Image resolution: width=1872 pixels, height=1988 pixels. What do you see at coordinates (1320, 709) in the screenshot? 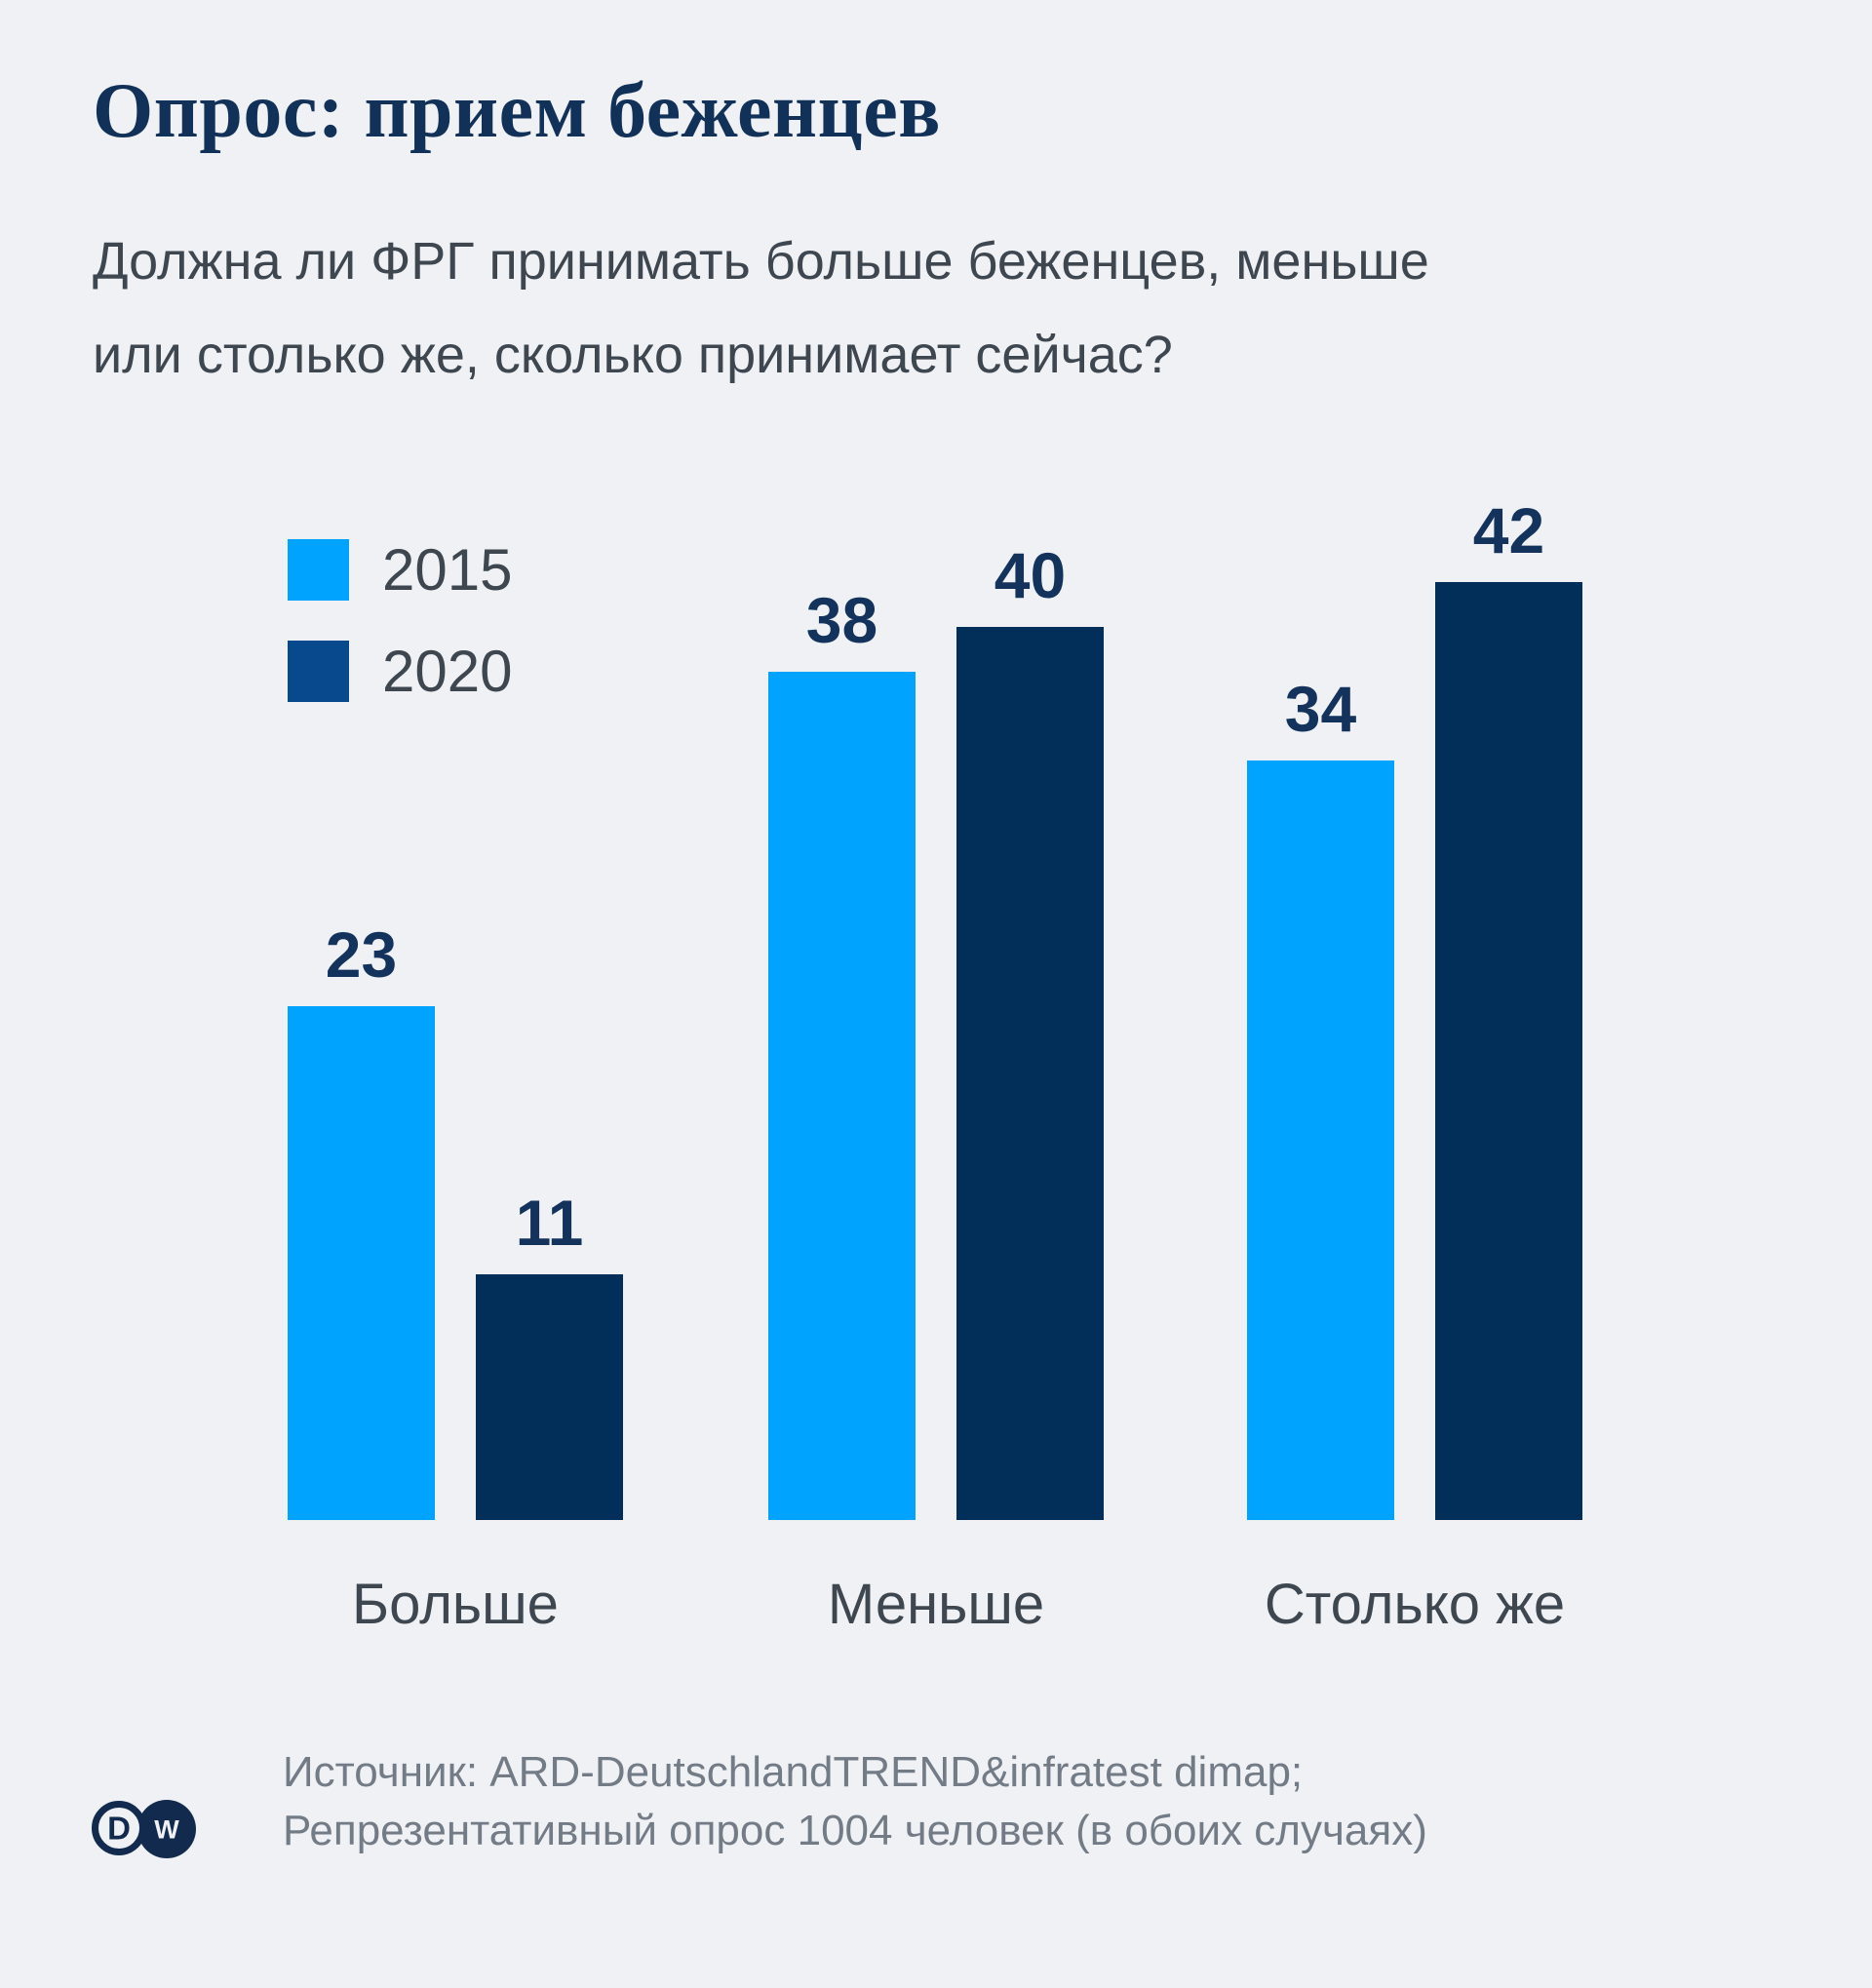
I see `bar-value-2015-Столько же: 34` at bounding box center [1320, 709].